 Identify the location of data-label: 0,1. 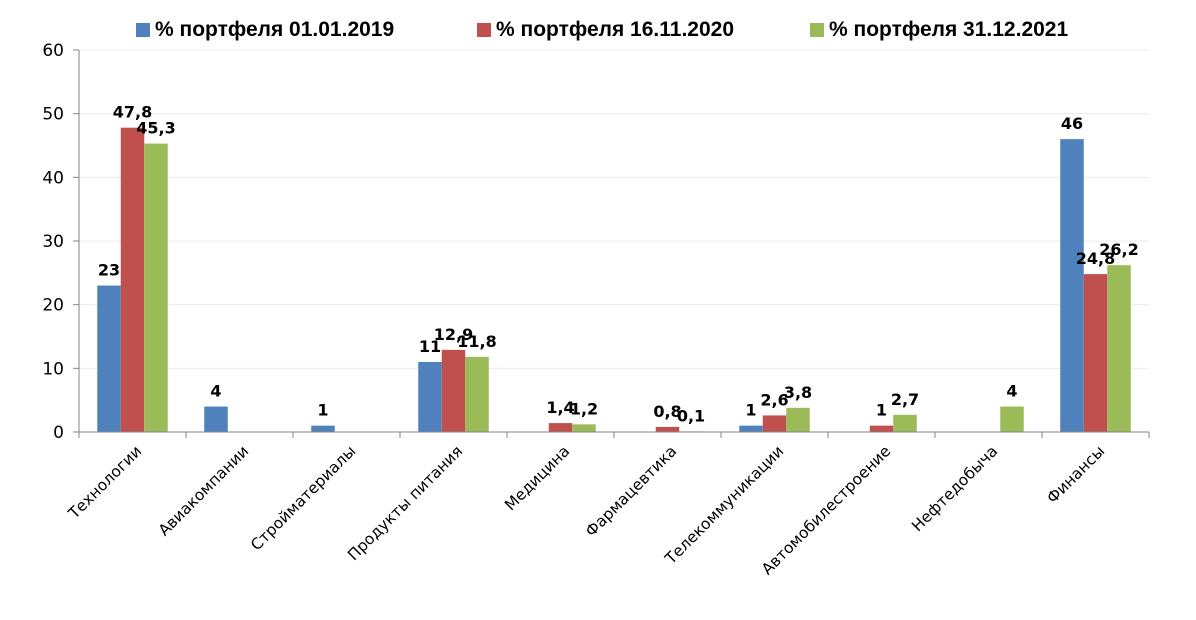
(691, 415).